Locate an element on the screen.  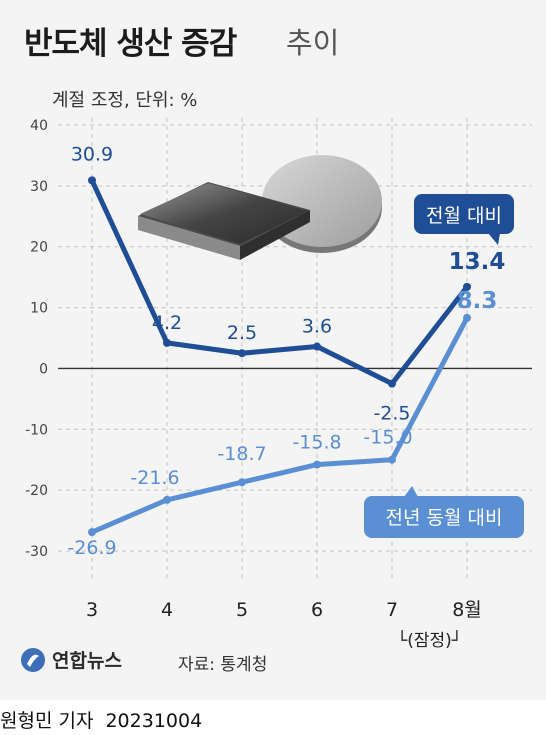
byline: 원형민 기자 20231004 is located at coordinates (273, 719).